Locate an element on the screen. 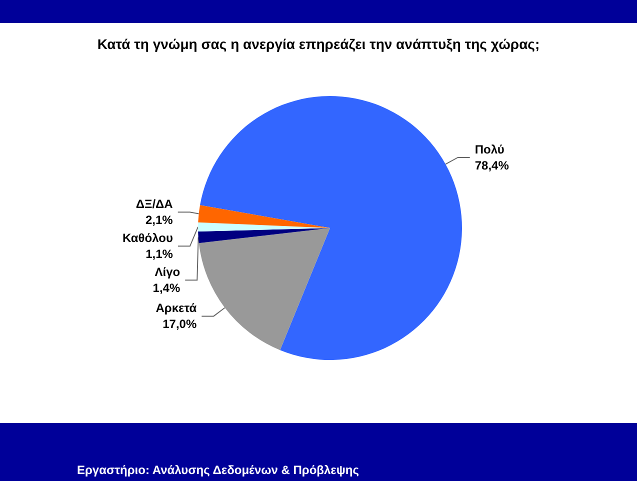  data-label: 1,4% is located at coordinates (166, 288).